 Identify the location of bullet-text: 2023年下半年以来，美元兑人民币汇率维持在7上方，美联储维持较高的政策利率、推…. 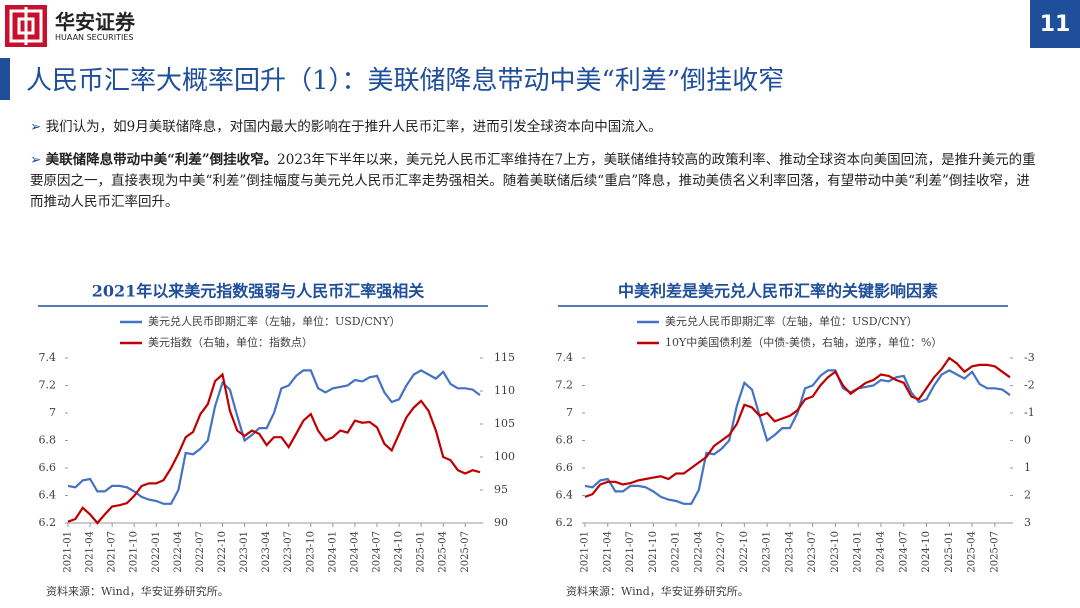
(533, 181).